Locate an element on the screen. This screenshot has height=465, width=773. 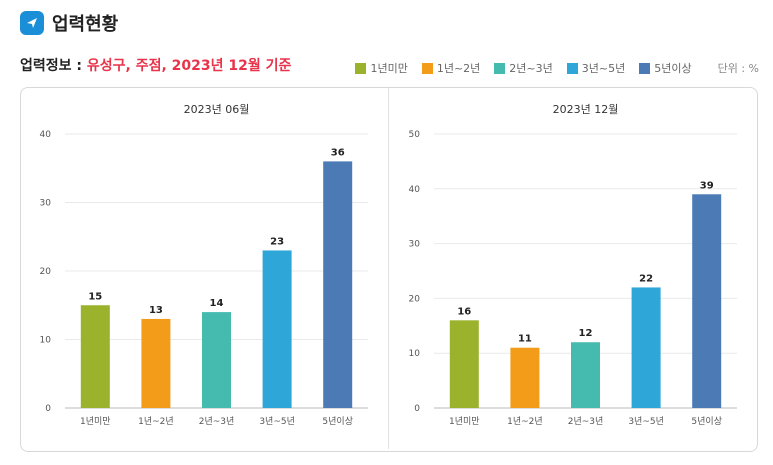
subtitle-label: 업력정보 : is located at coordinates (53, 66).